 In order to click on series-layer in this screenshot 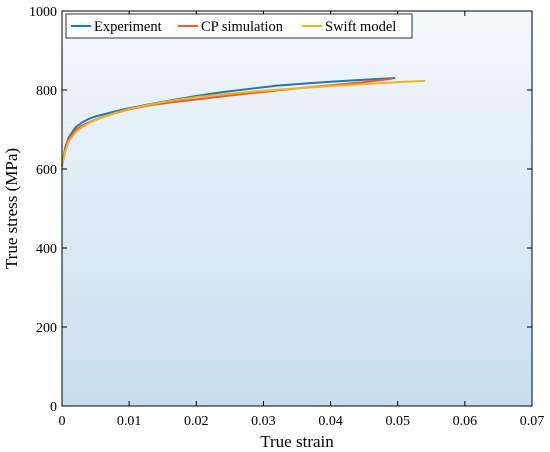, I will do `click(243, 122)`.